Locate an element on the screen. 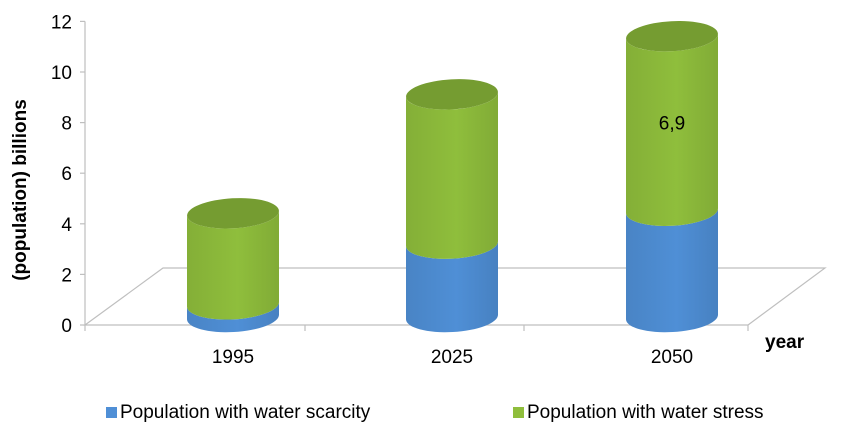  bar-top-2025 is located at coordinates (452, 94).